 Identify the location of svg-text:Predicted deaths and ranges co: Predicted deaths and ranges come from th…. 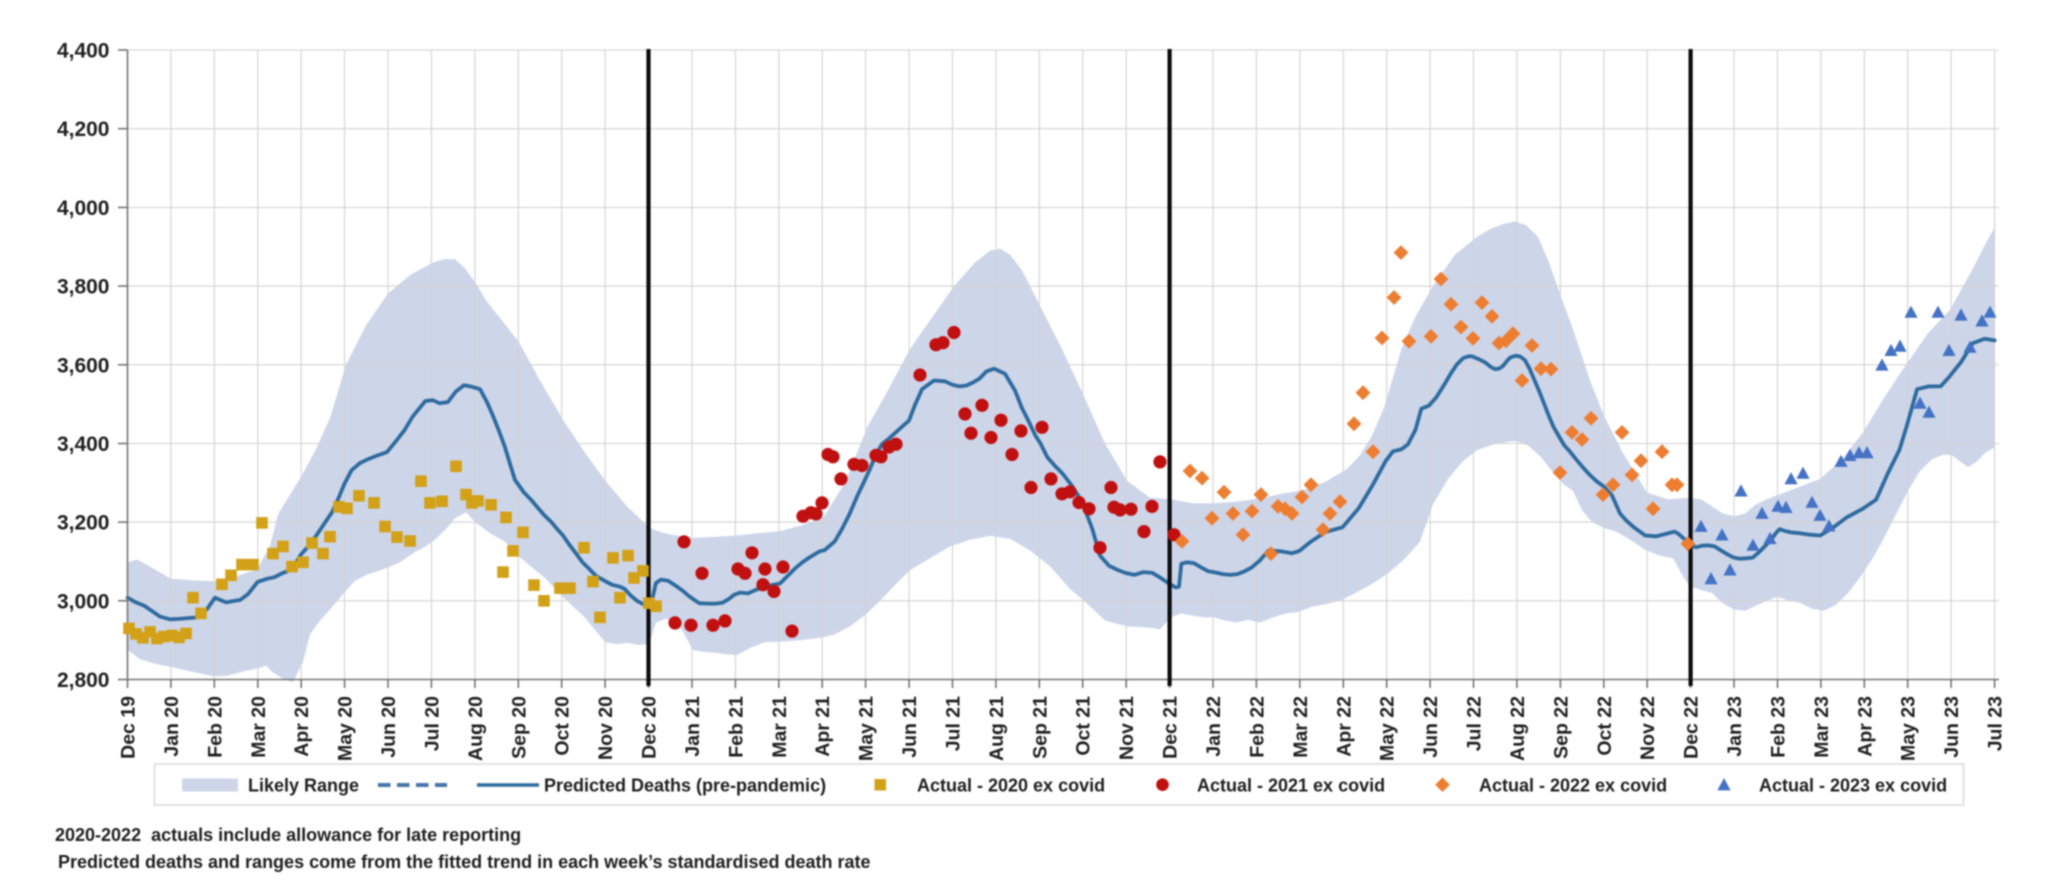
(464, 862).